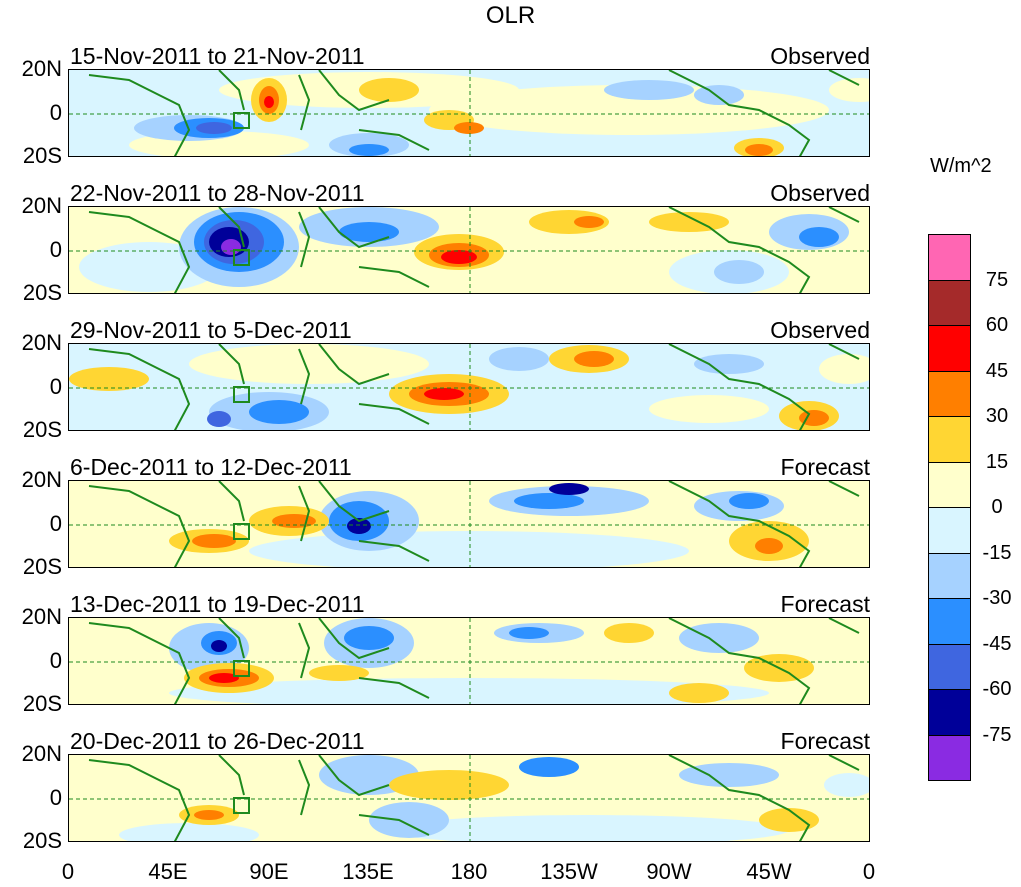 The height and width of the screenshot is (887, 1021). Describe the element at coordinates (269, 871) in the screenshot. I see `lon-label-90e: 90E` at that location.